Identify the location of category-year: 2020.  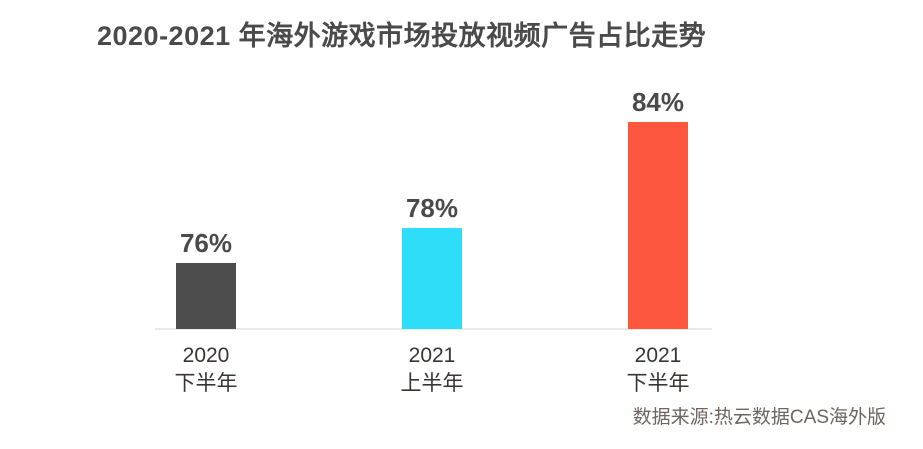
(206, 355).